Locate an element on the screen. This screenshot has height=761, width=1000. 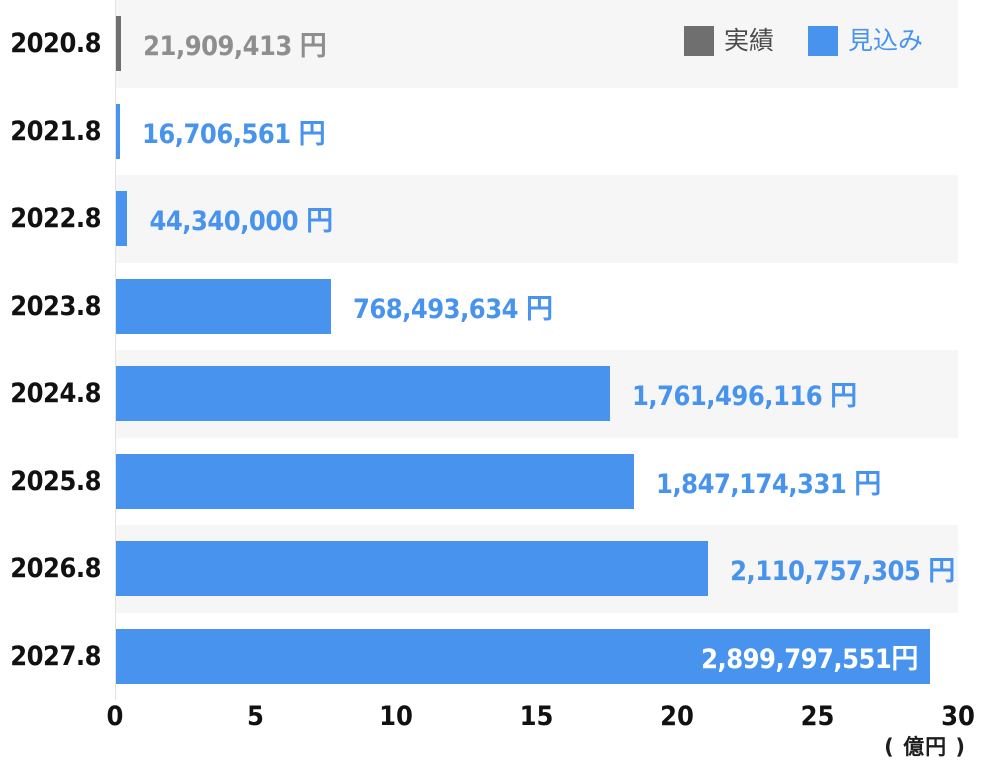
category-label: 2025.8 is located at coordinates (55, 481).